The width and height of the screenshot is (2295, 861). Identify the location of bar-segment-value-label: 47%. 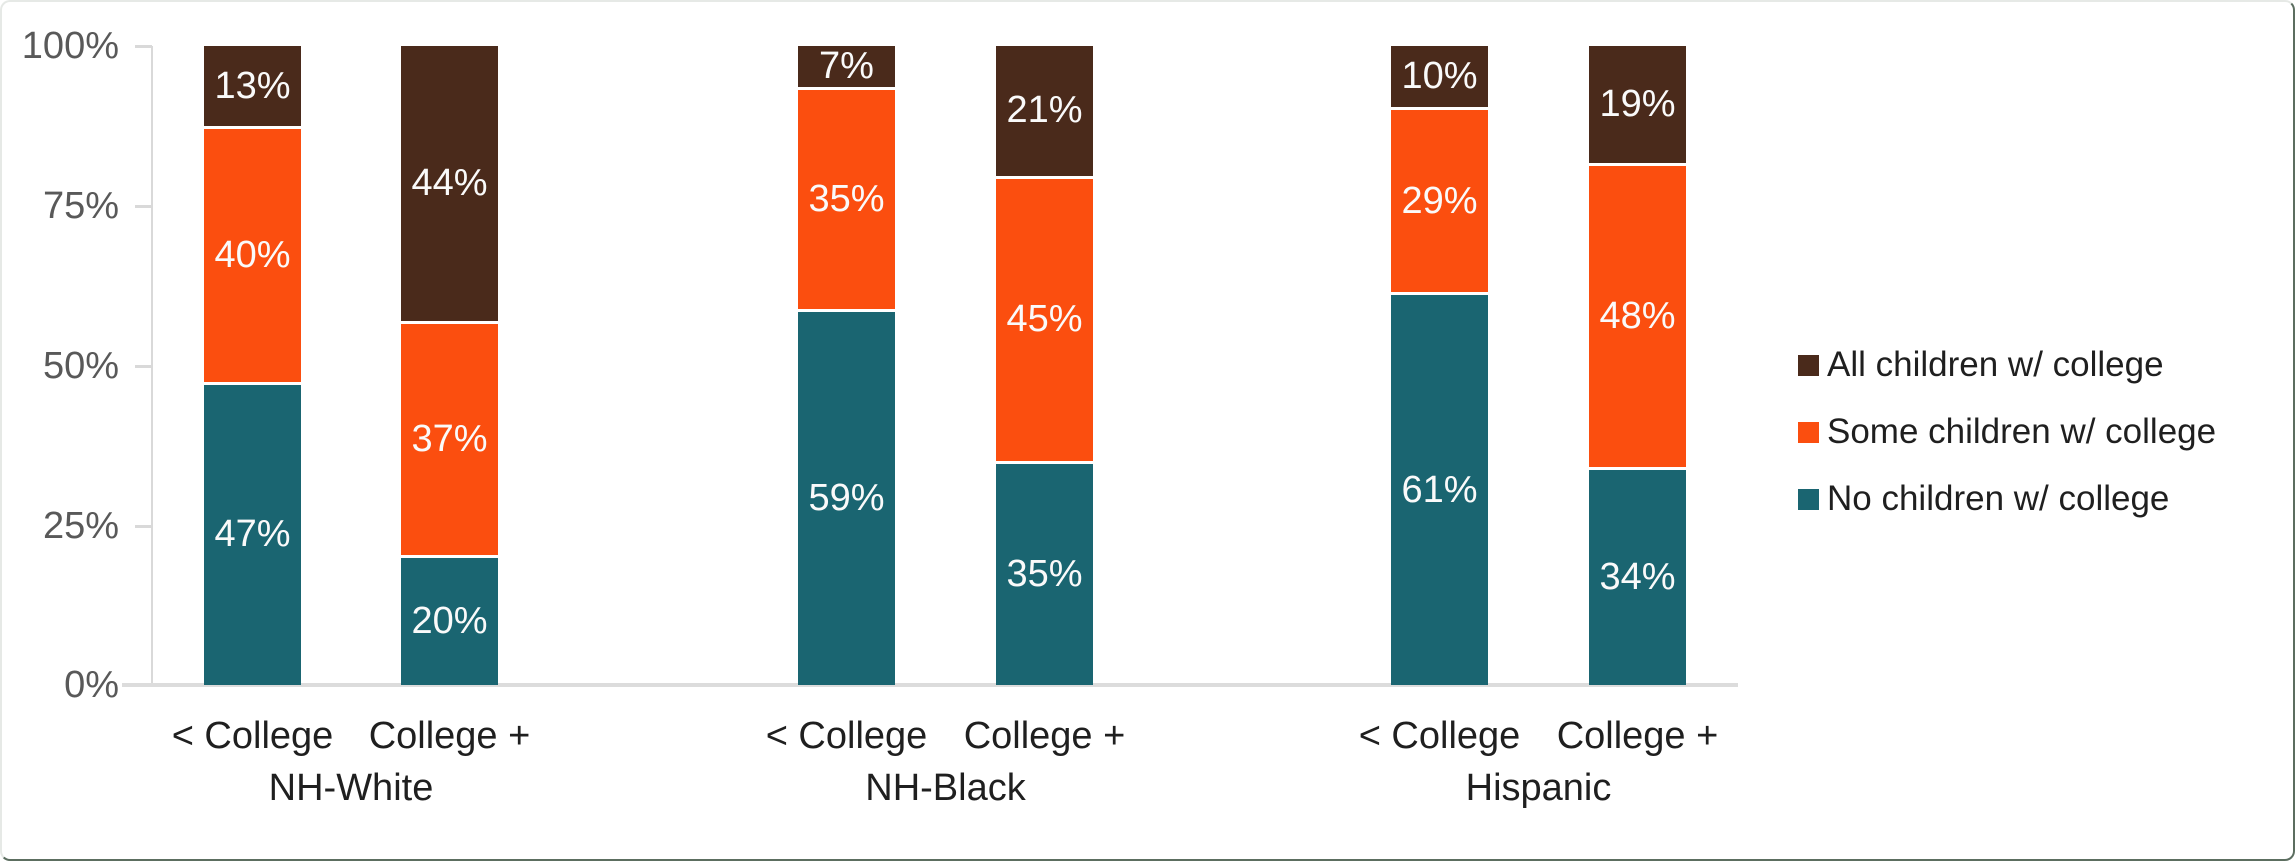
(252, 534).